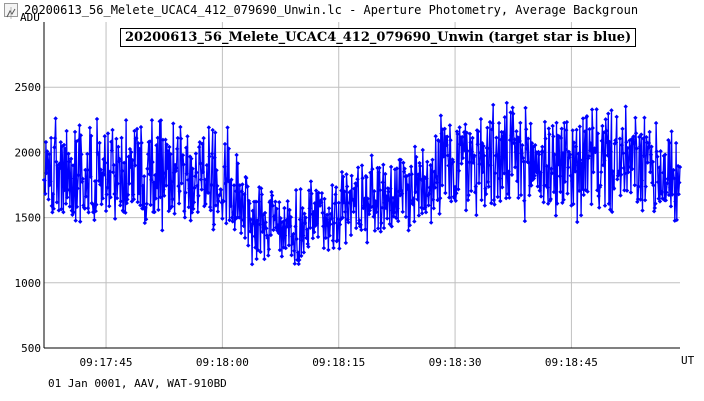 Image resolution: width=704 pixels, height=401 pixels. I want to click on chart-icon, so click(11, 11).